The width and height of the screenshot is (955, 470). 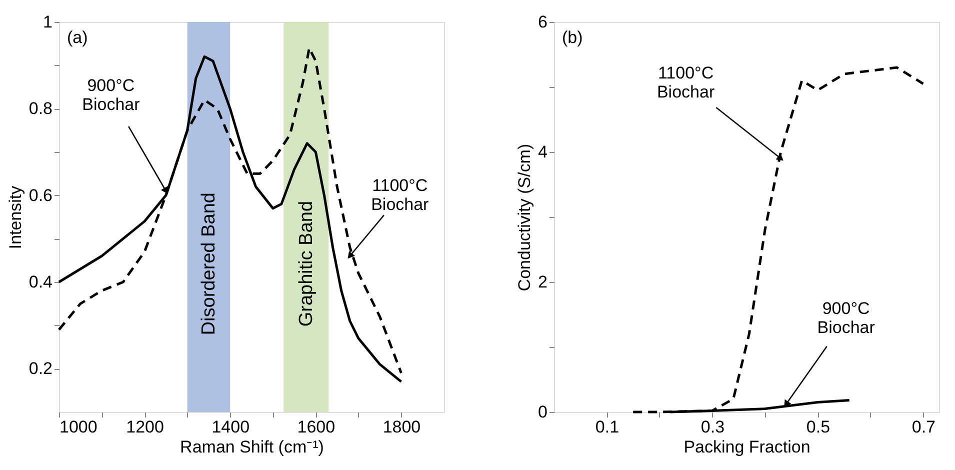 What do you see at coordinates (40, 282) in the screenshot?
I see `y-tick-label: 0.4` at bounding box center [40, 282].